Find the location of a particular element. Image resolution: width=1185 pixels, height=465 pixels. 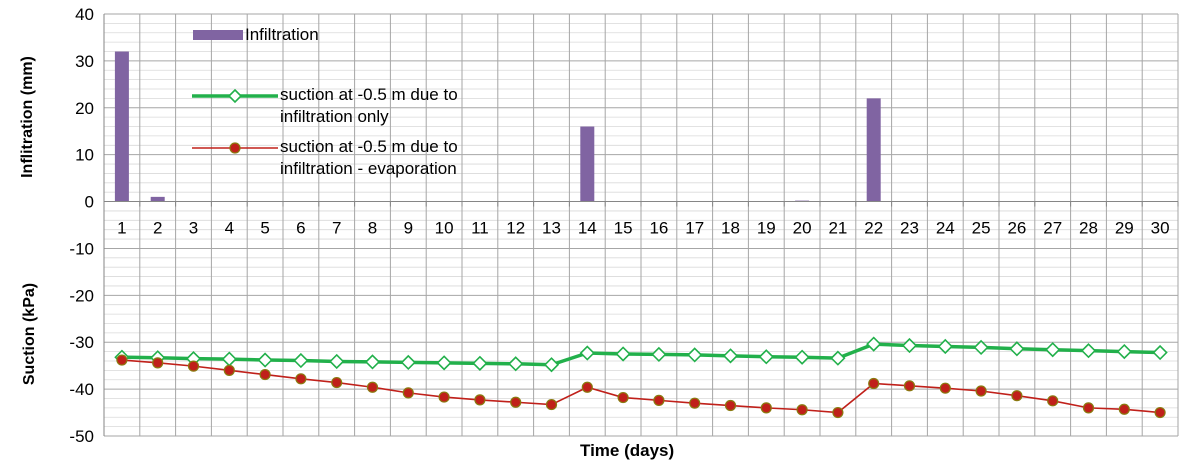

x-tick-label: 12 is located at coordinates (515, 228).